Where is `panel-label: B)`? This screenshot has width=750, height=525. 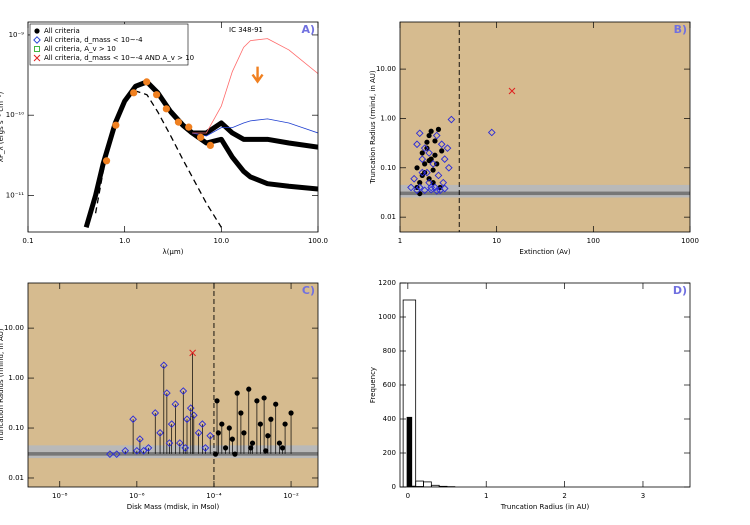
panel-label: B) is located at coordinates (680, 29).